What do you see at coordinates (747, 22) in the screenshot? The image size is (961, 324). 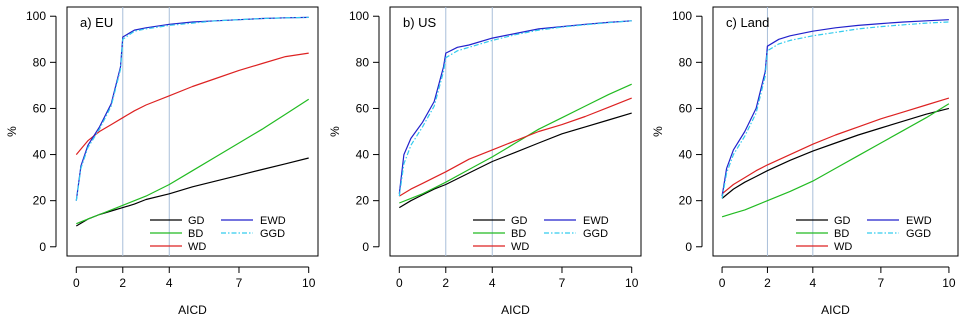 I see `panel-title: c) Land` at bounding box center [747, 22].